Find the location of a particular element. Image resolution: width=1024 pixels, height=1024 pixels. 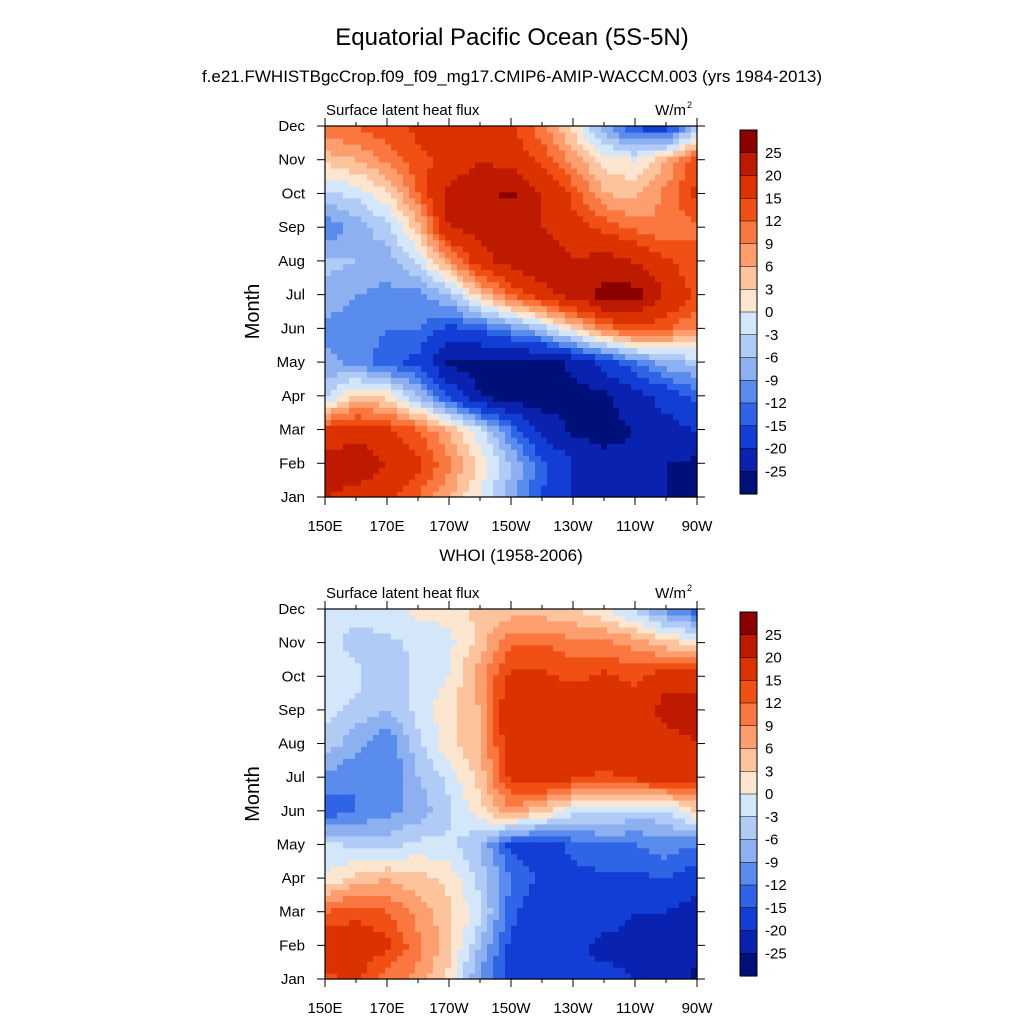

colorbar-frame is located at coordinates (748, 312).